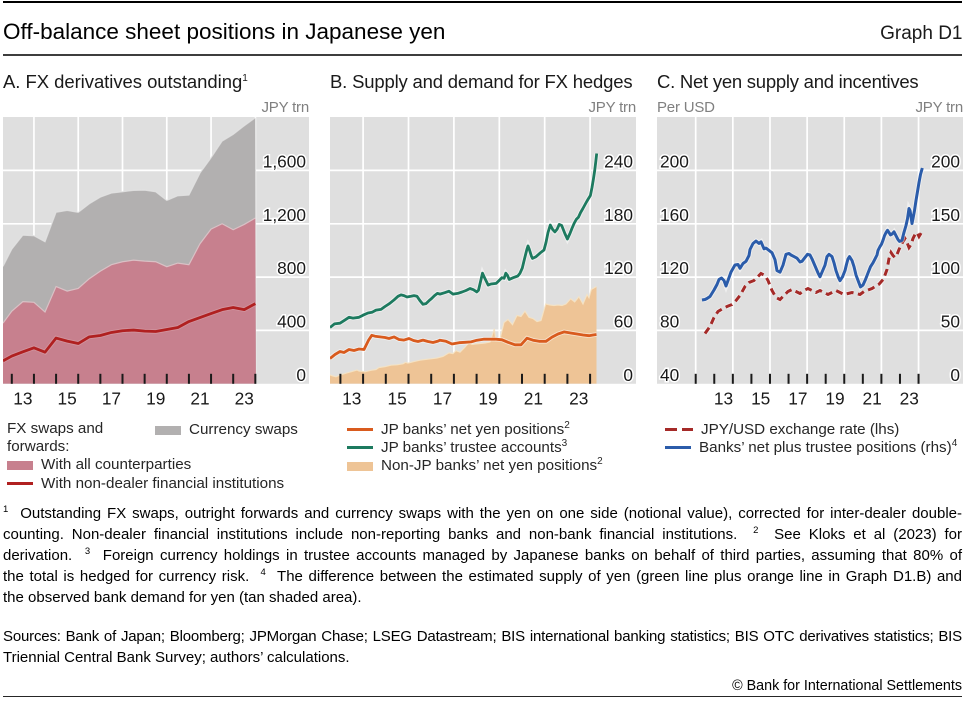 Image resolution: width=965 pixels, height=703 pixels. I want to click on svg-text: 400, so click(291, 321).